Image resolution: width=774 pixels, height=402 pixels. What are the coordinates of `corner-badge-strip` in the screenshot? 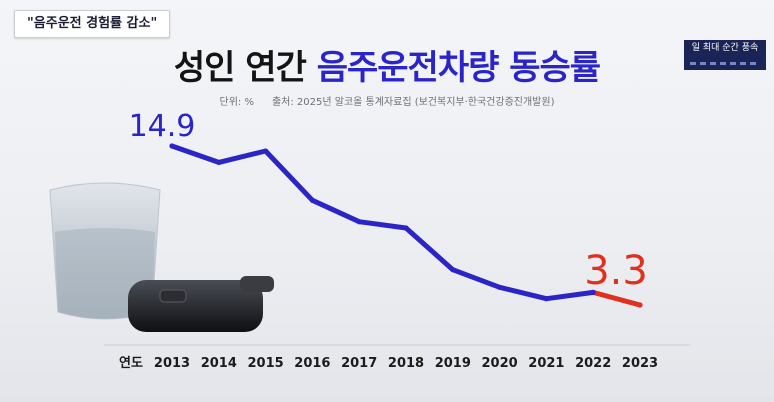 It's located at (725, 63).